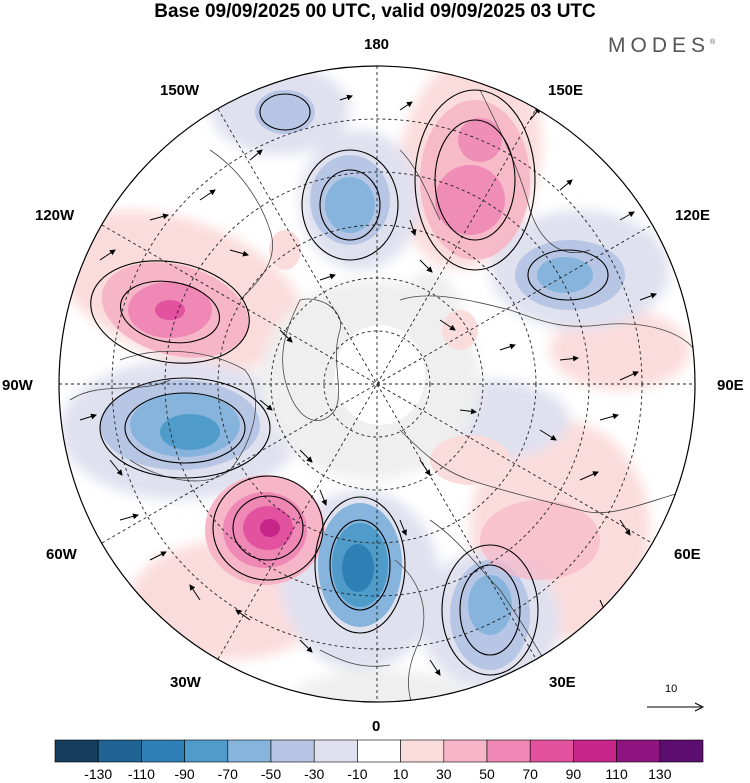  I want to click on lon-label-60w: 60W, so click(61, 554).